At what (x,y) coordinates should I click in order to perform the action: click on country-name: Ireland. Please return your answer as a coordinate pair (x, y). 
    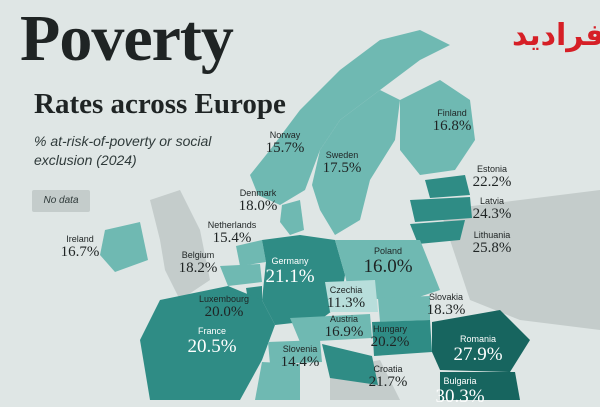
    Looking at the image, I should click on (80, 239).